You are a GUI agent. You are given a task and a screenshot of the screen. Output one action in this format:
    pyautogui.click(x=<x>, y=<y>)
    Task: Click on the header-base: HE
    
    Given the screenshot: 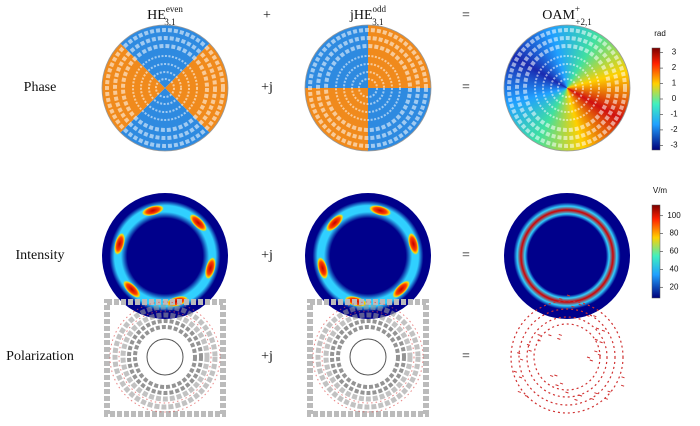 What is the action you would take?
    pyautogui.click(x=156, y=15)
    